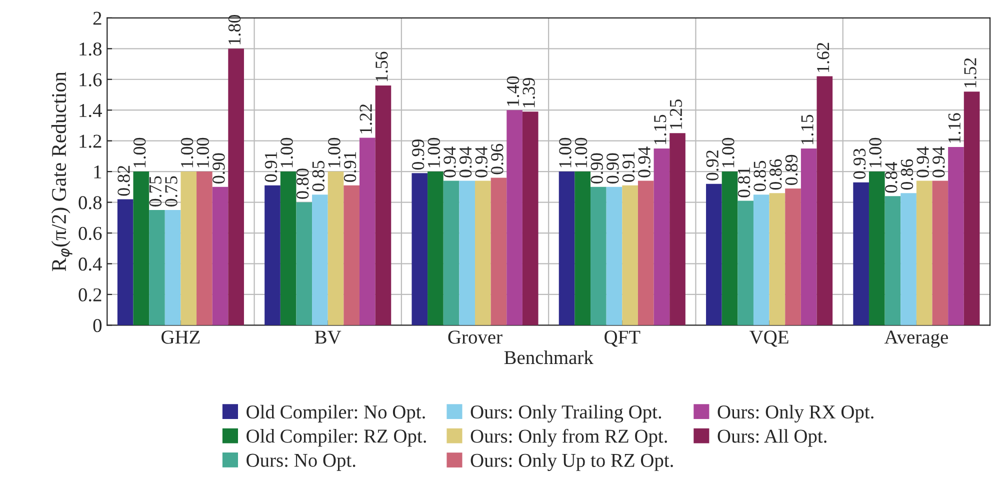  What do you see at coordinates (970, 73) in the screenshot?
I see `data-label: 1.52` at bounding box center [970, 73].